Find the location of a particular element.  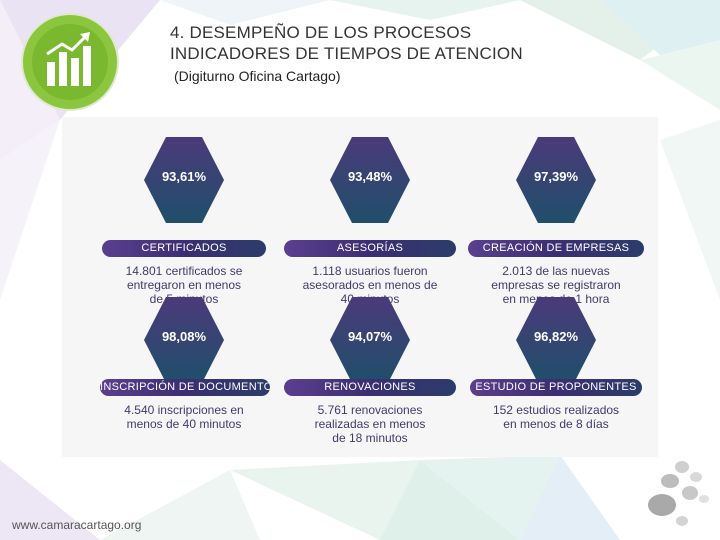

paw-print-icon is located at coordinates (678, 493).